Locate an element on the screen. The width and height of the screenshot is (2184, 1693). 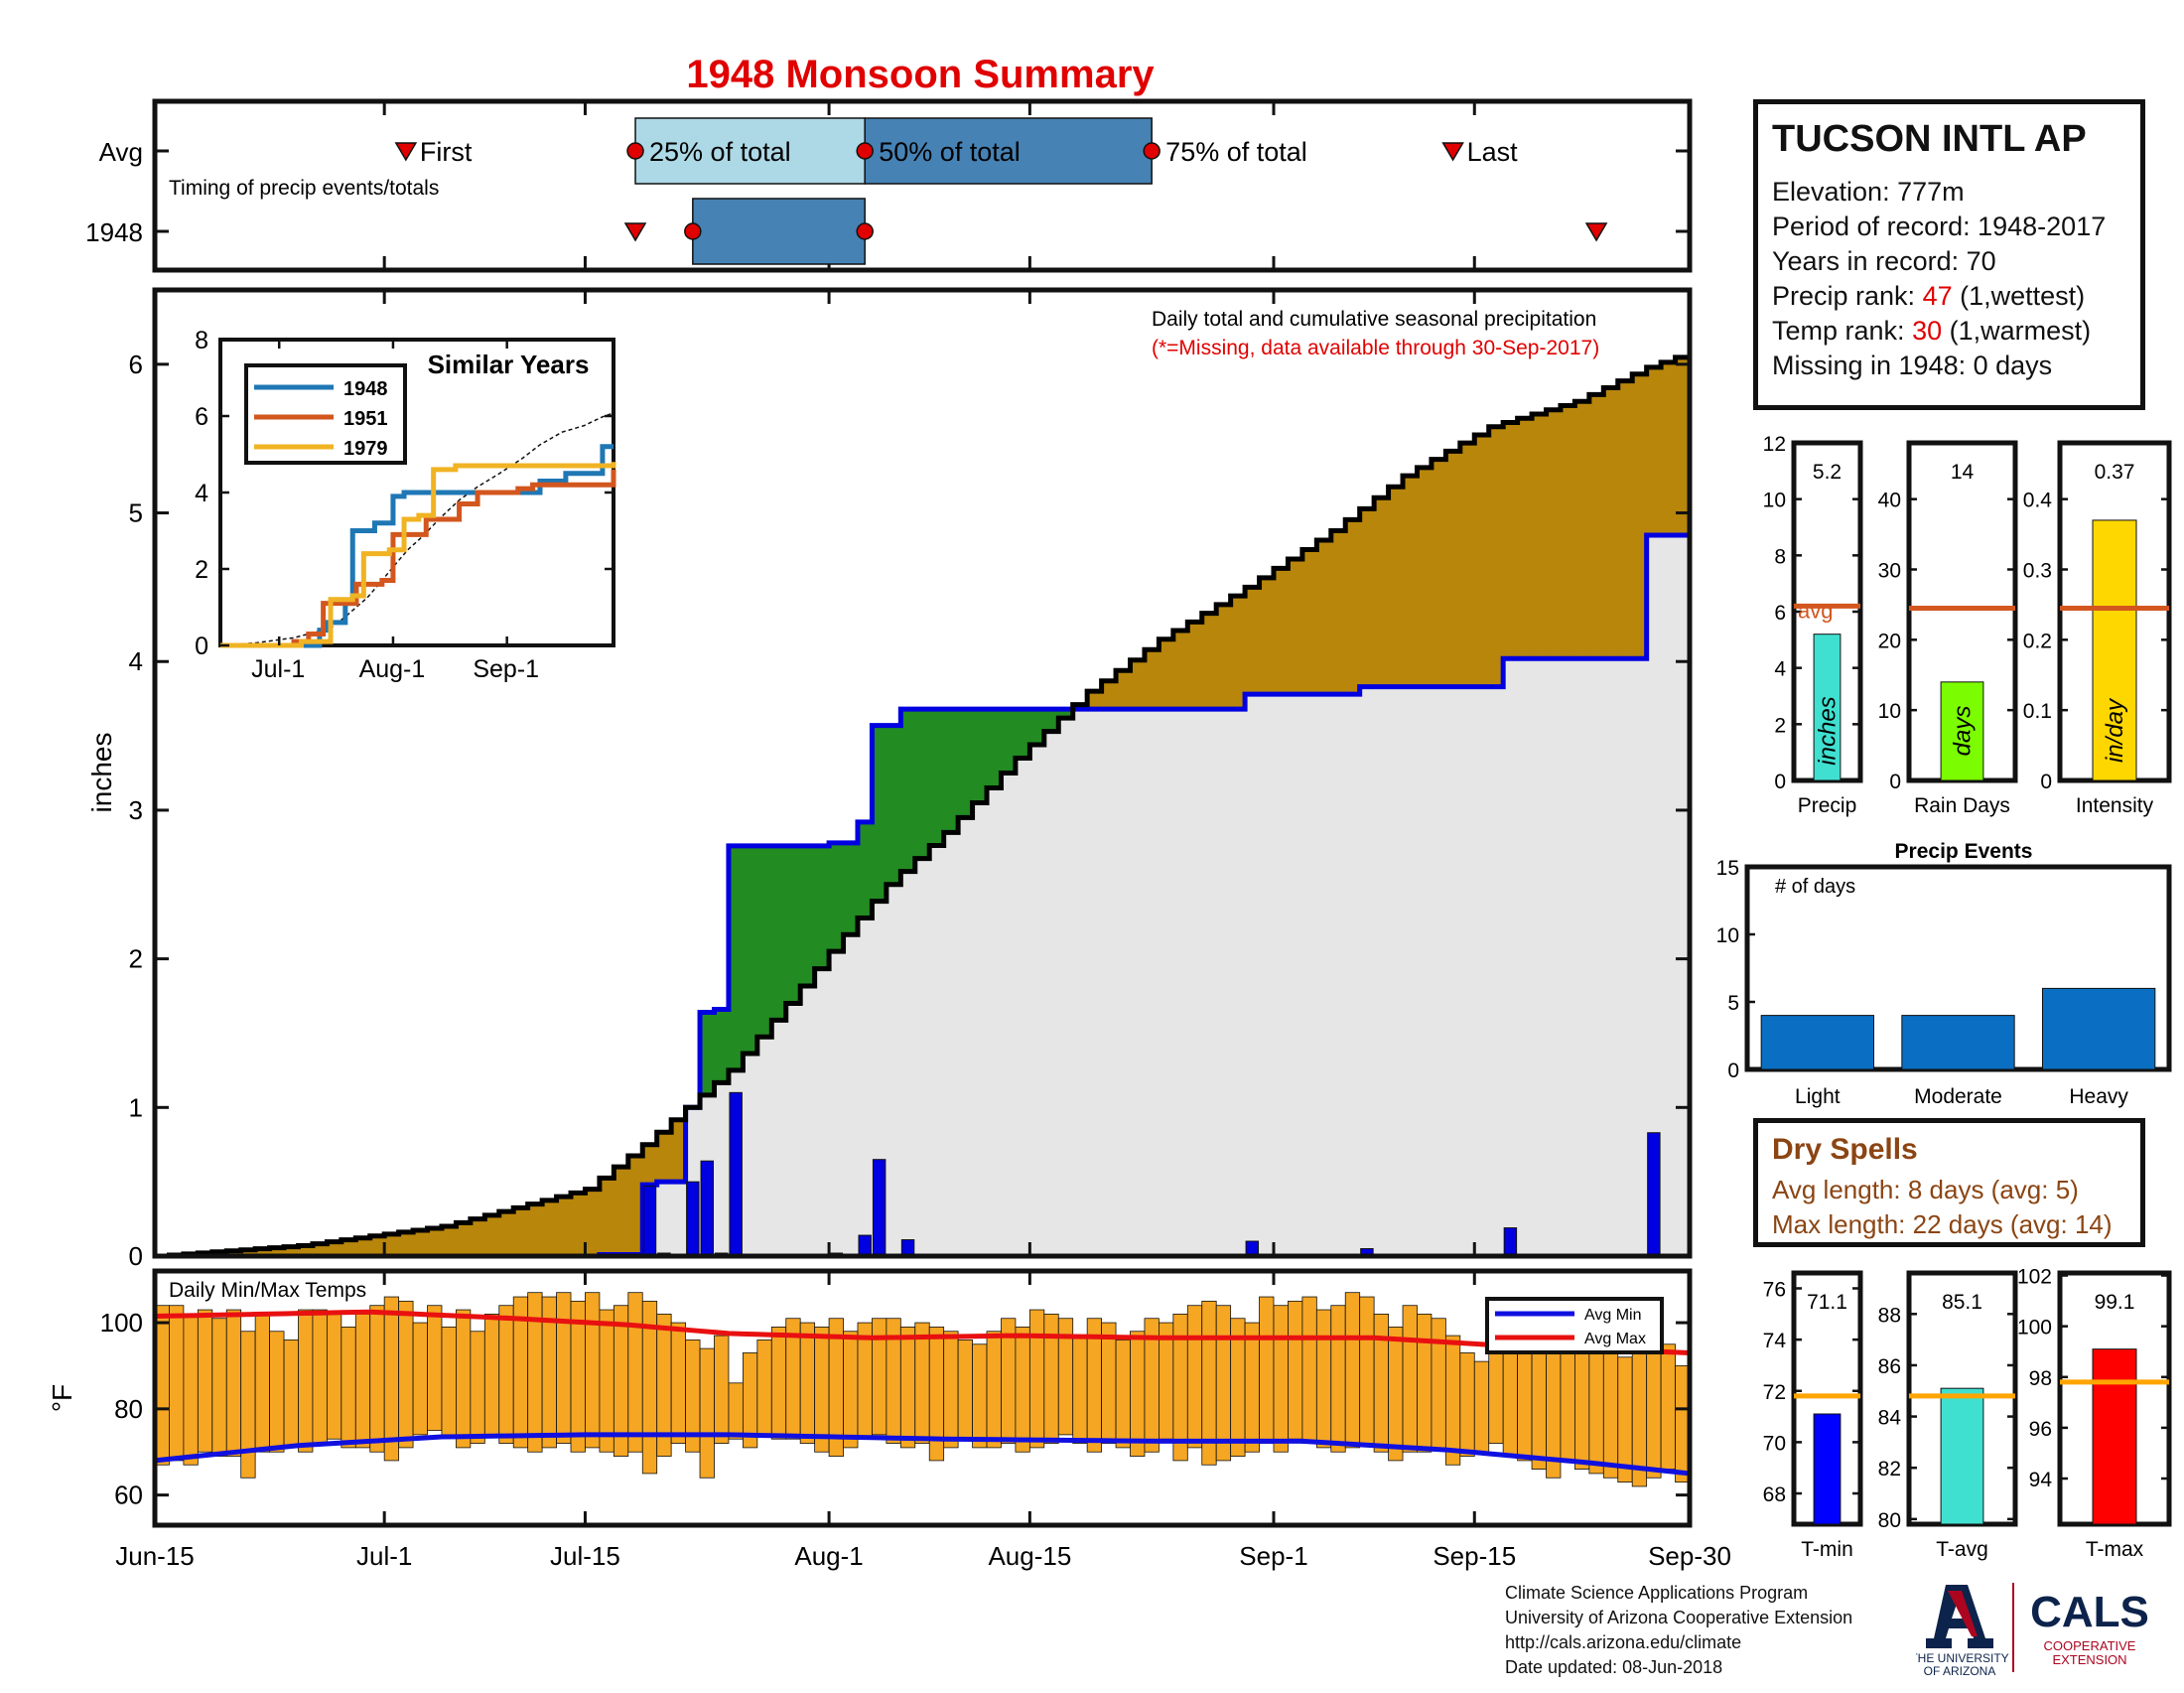
small-bar-ytick-label: 76 is located at coordinates (1774, 1289).